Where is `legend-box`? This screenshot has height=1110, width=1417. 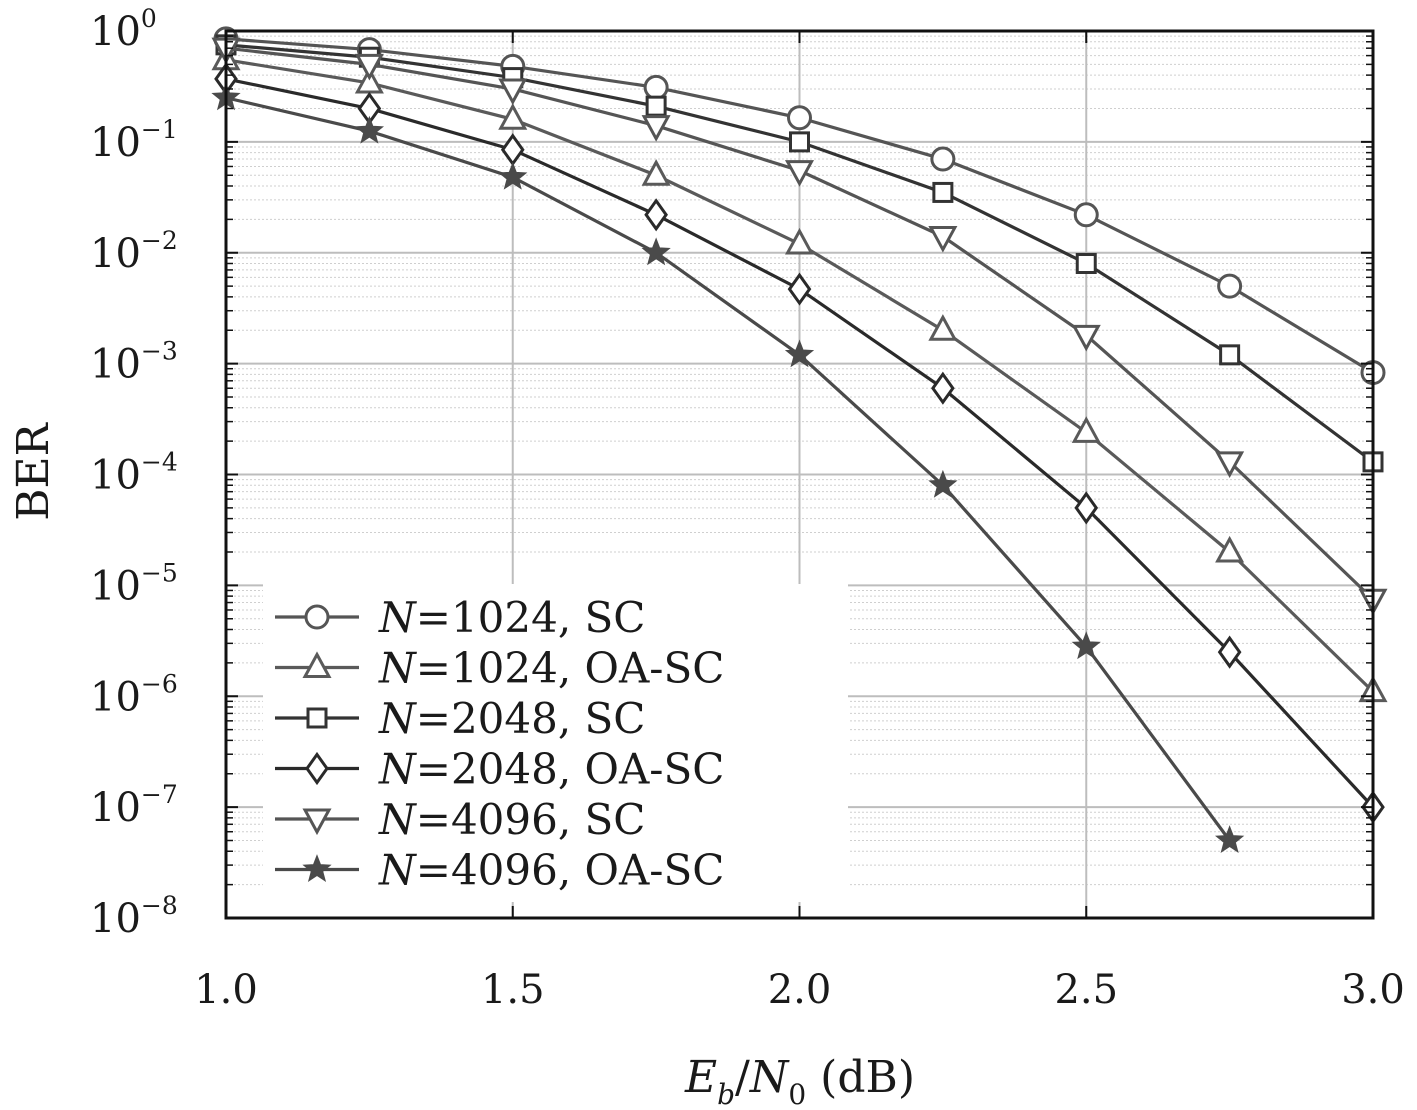
legend-box is located at coordinates (555, 743).